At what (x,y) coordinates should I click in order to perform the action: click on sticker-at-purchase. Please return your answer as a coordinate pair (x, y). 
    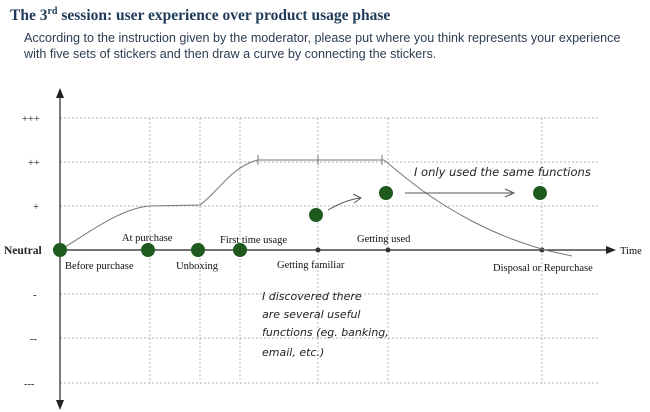
    Looking at the image, I should click on (148, 250).